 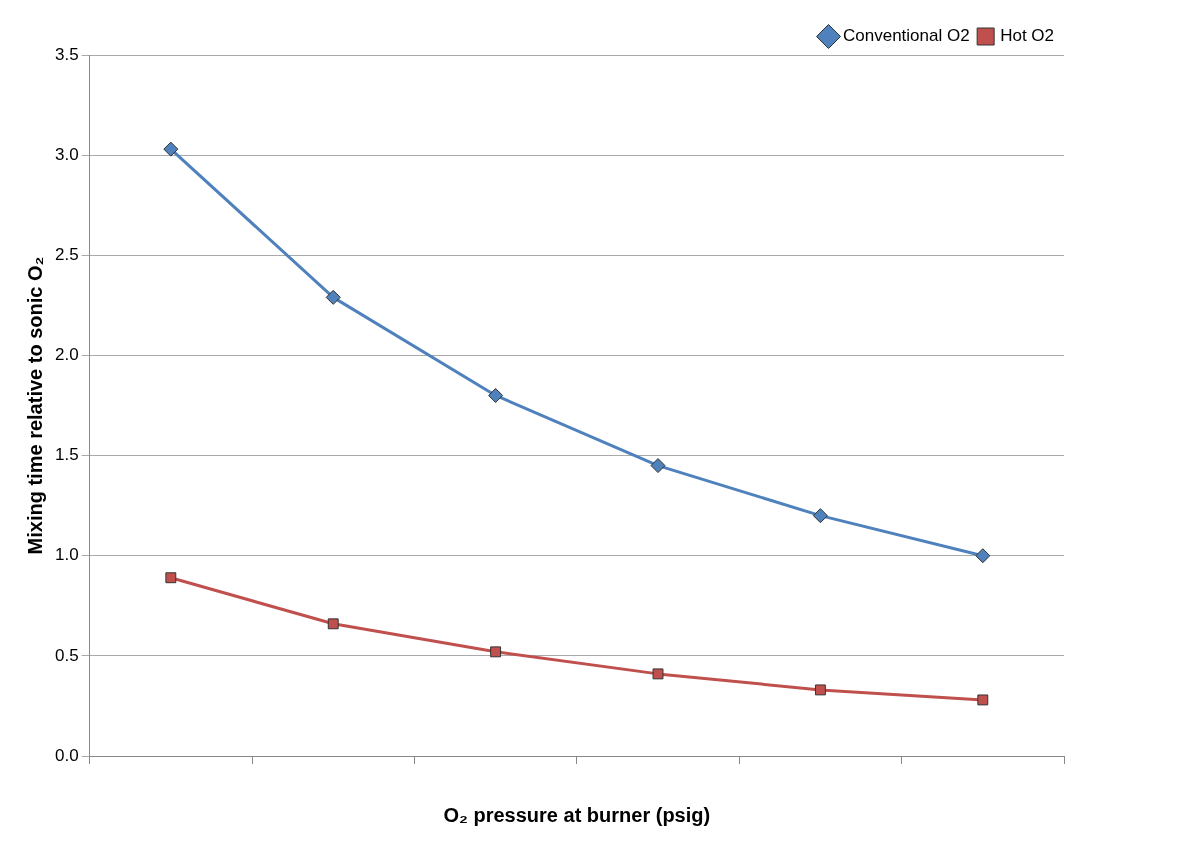 What do you see at coordinates (1027, 36) in the screenshot?
I see `legend-label: Hot O2` at bounding box center [1027, 36].